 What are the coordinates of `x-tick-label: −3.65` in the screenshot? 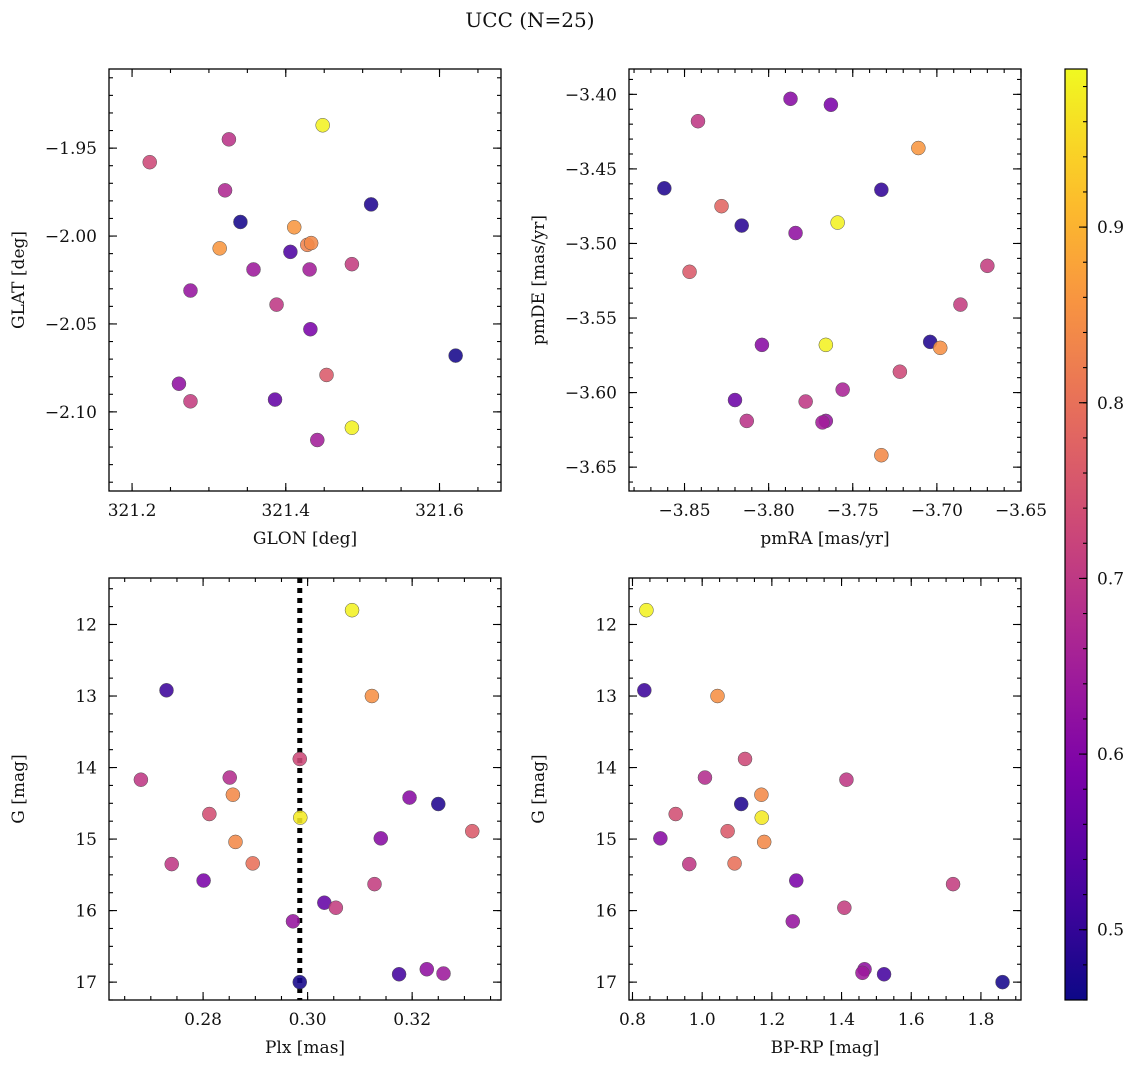 It's located at (1021, 511).